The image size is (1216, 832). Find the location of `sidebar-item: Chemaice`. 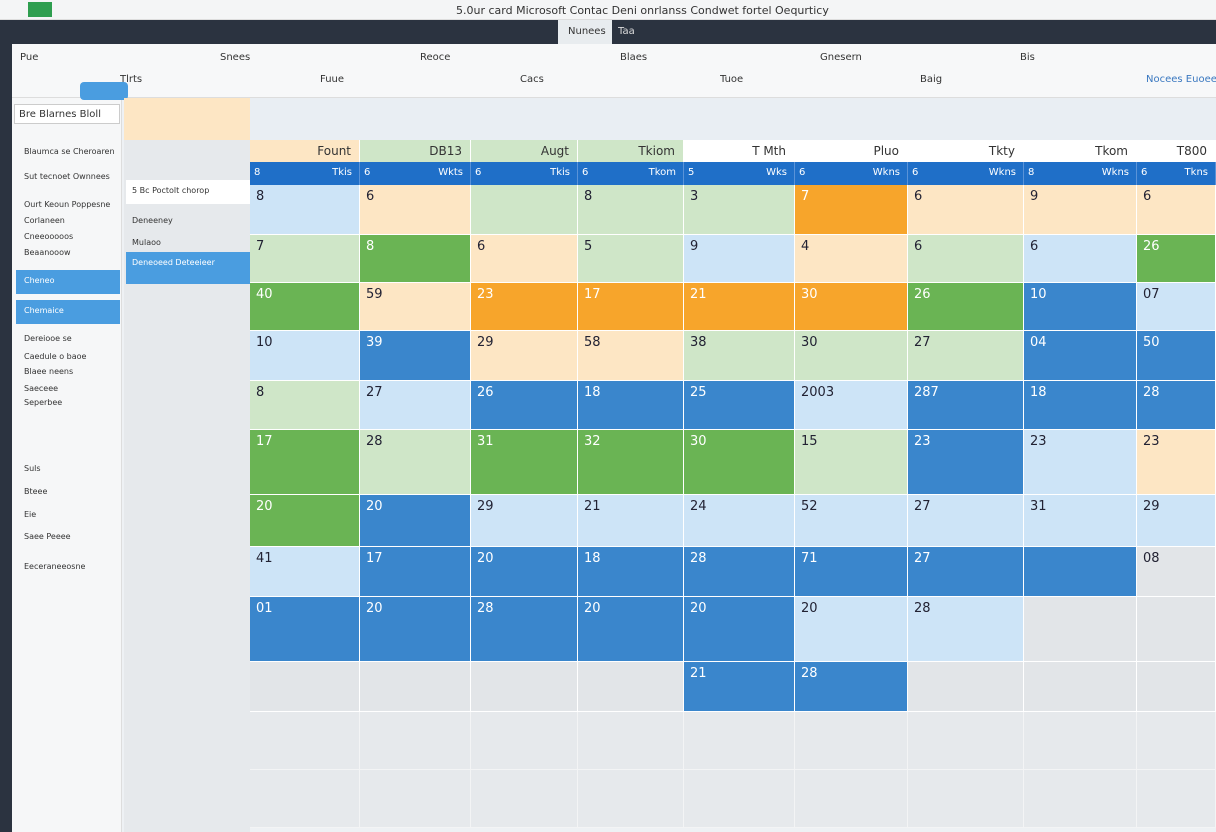

sidebar-item: Chemaice is located at coordinates (68, 312).